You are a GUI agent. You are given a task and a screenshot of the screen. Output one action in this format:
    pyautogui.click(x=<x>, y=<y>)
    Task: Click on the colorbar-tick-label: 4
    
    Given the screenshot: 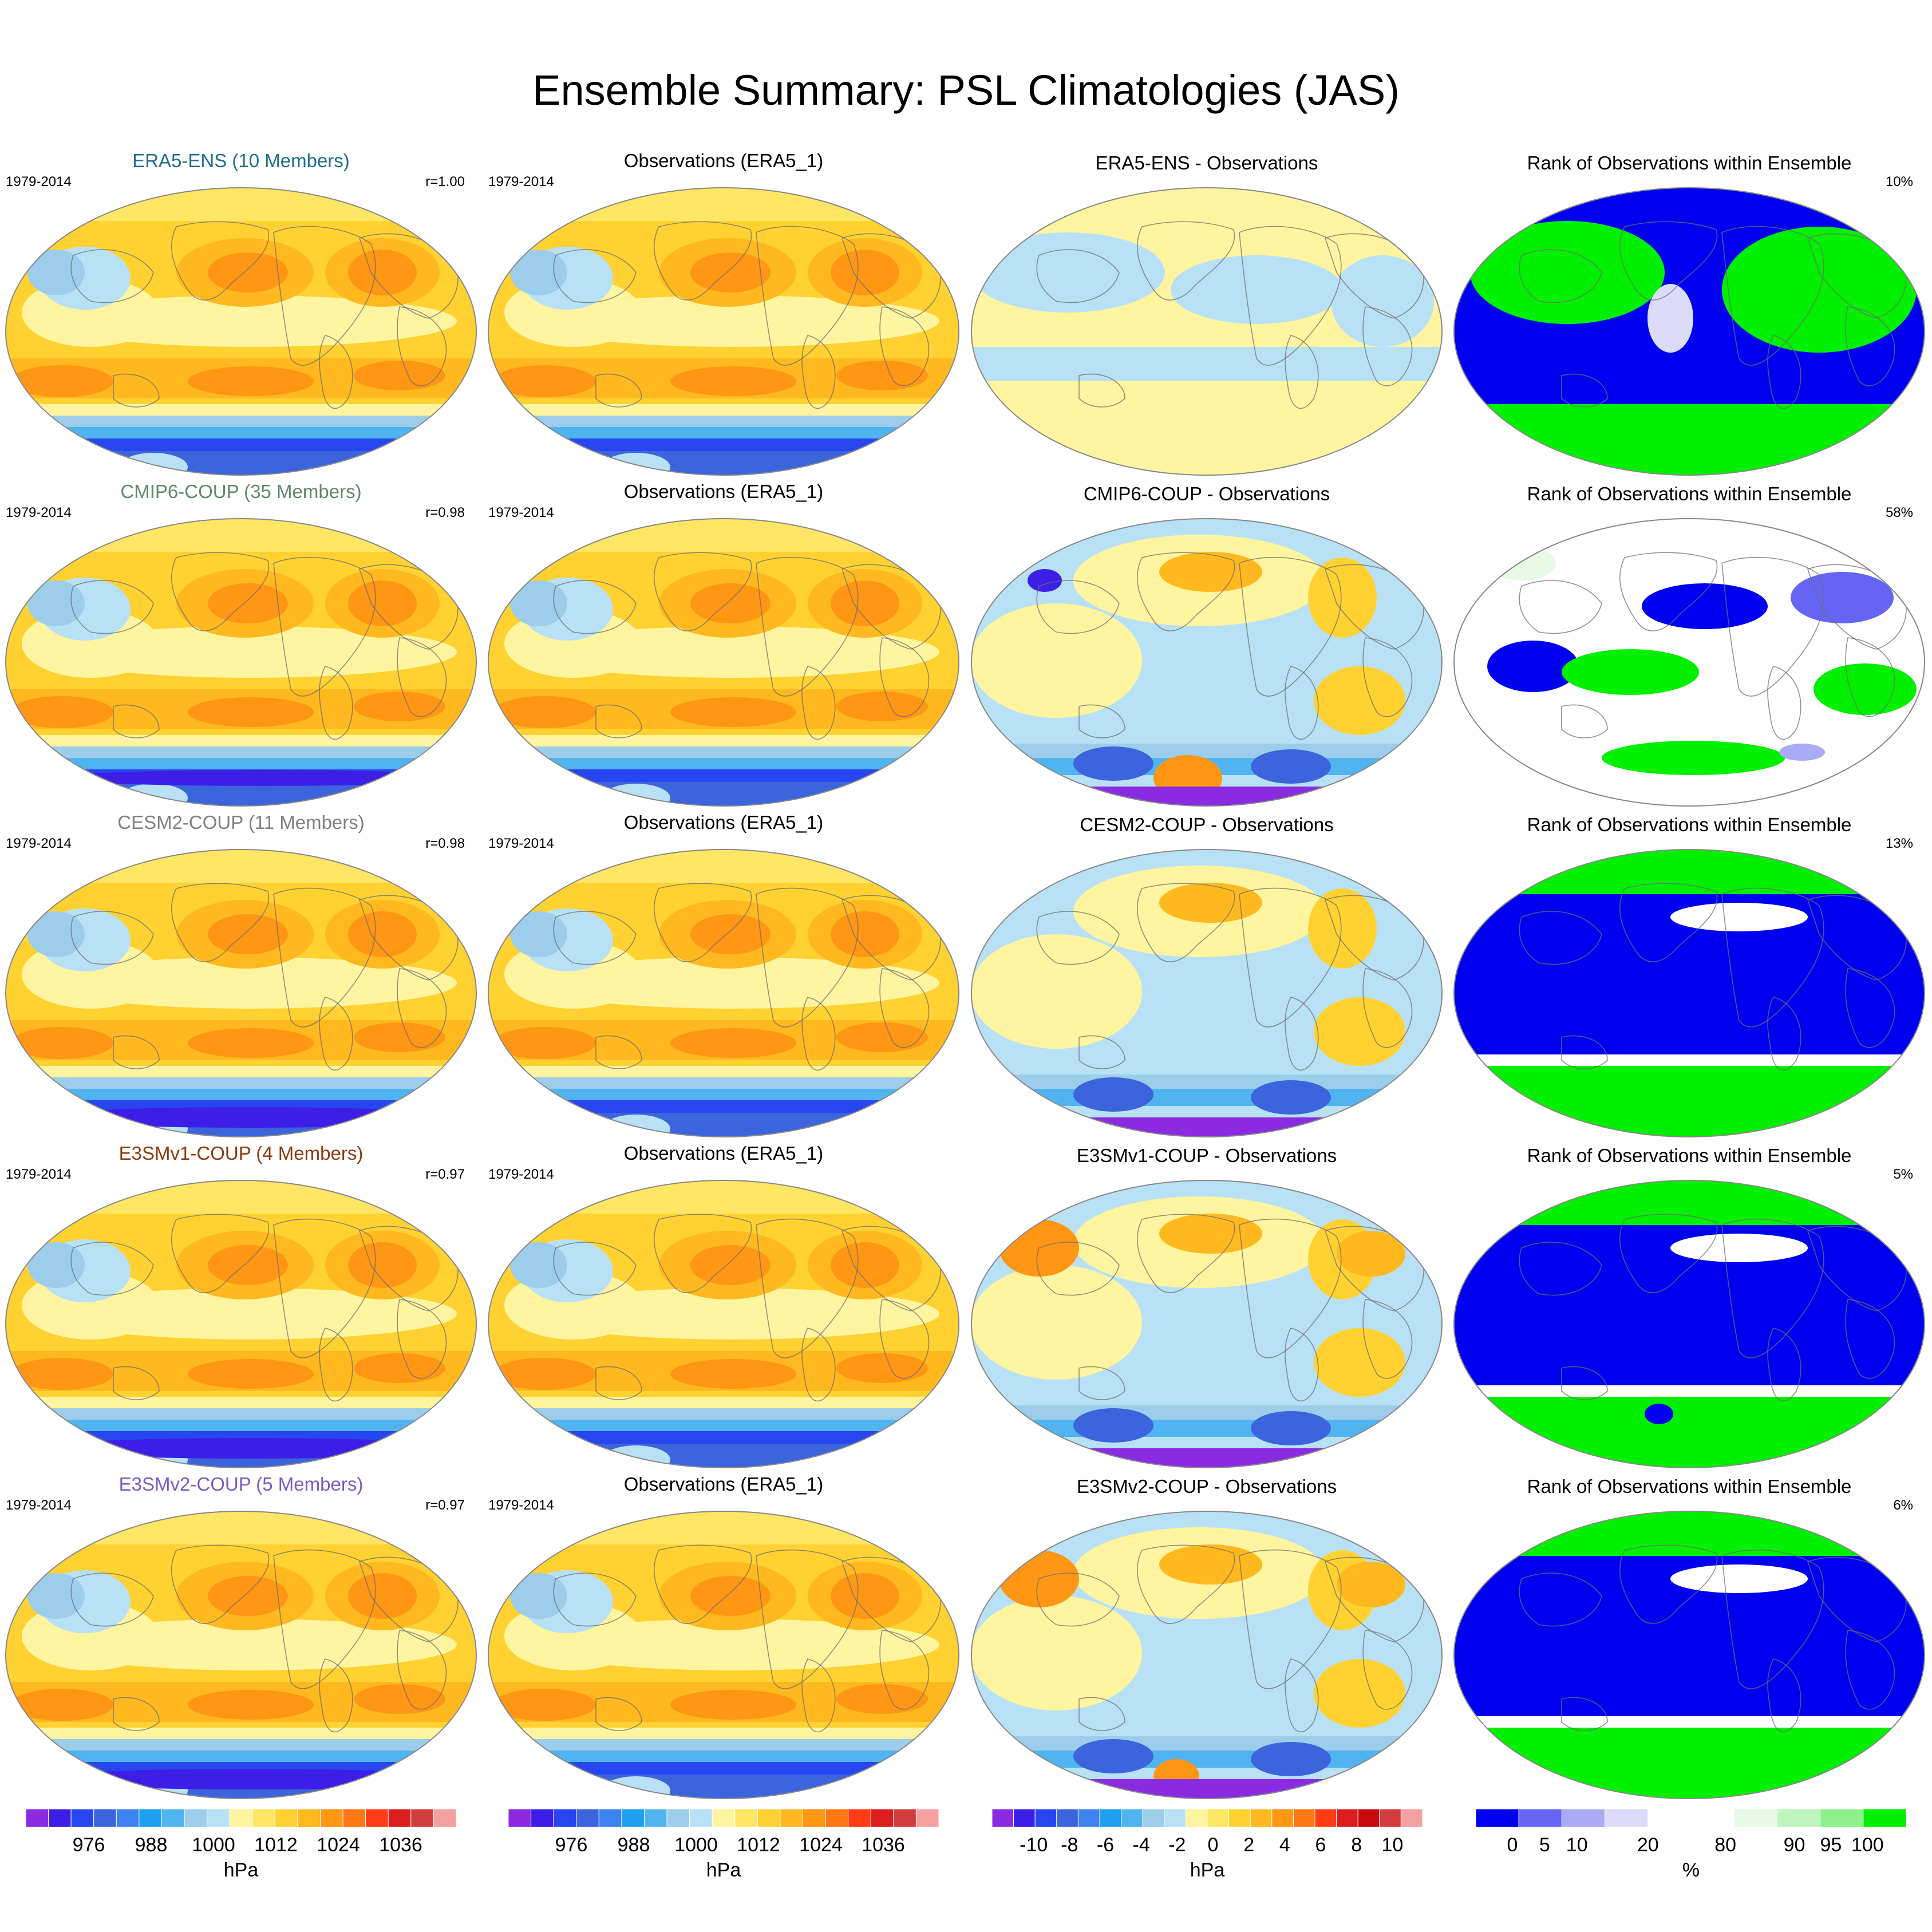 What is the action you would take?
    pyautogui.click(x=1284, y=1845)
    